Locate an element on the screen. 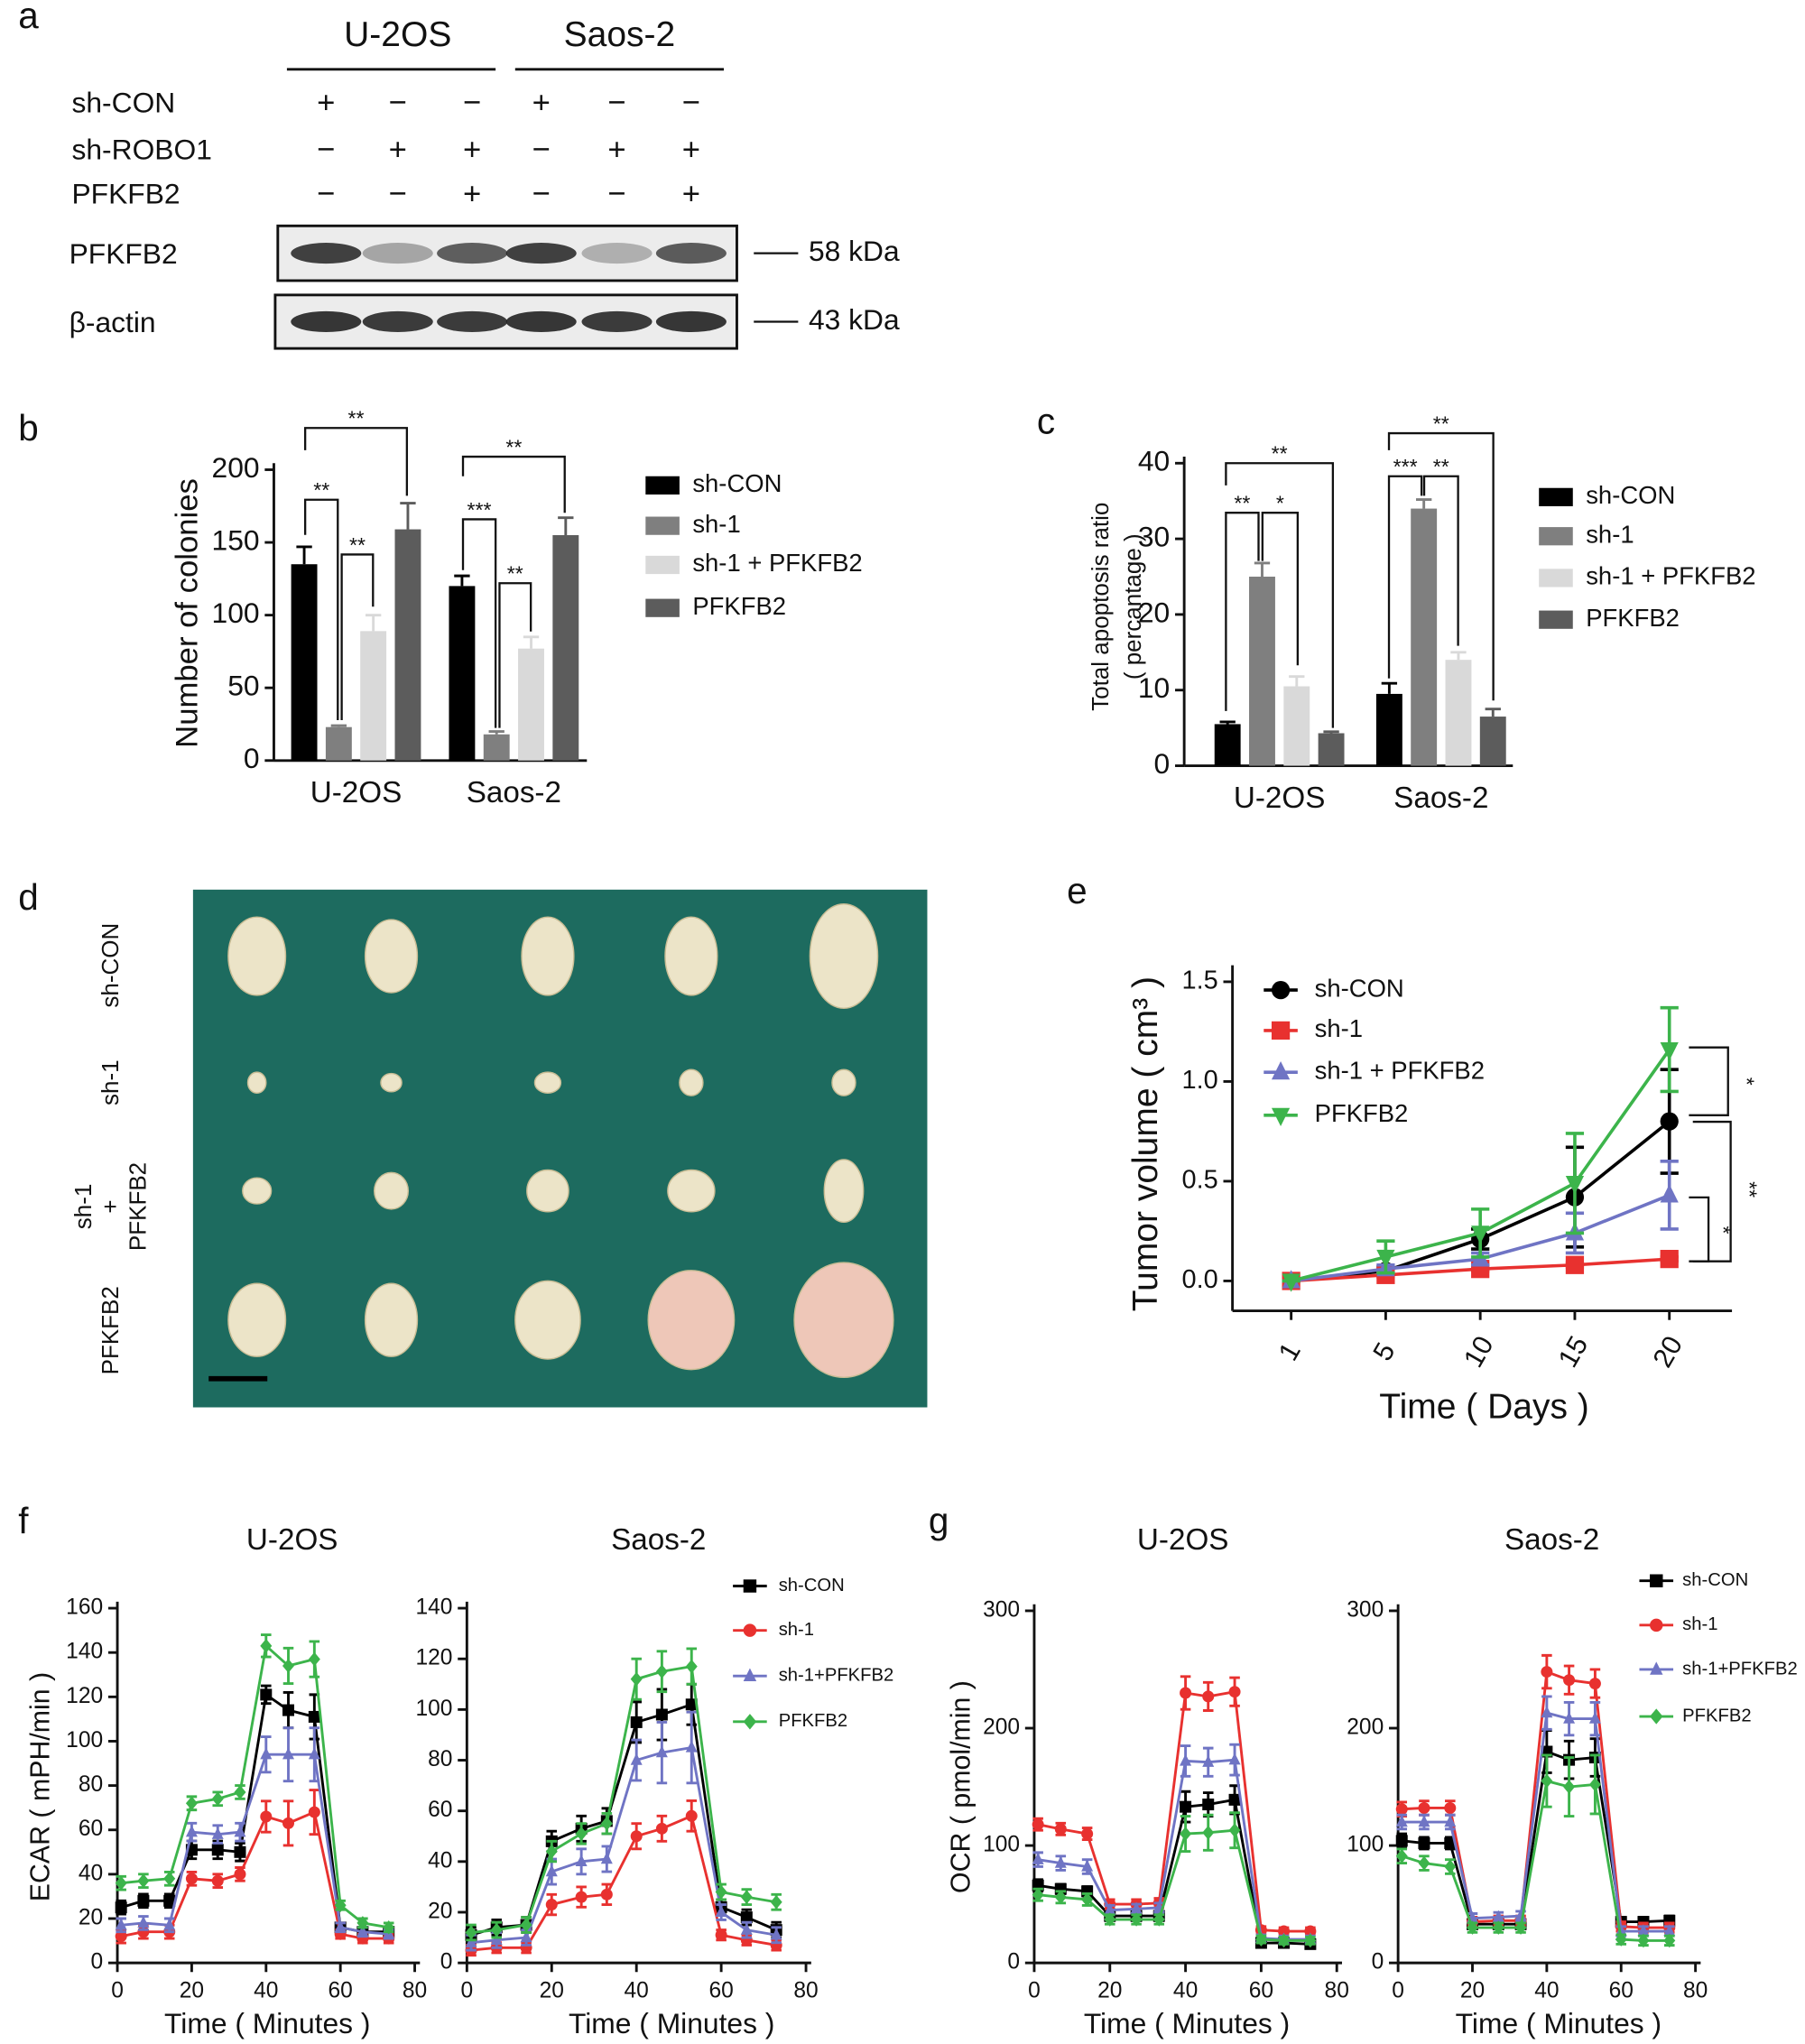 The image size is (1805, 2044). band-size: 43 kDa is located at coordinates (855, 319).